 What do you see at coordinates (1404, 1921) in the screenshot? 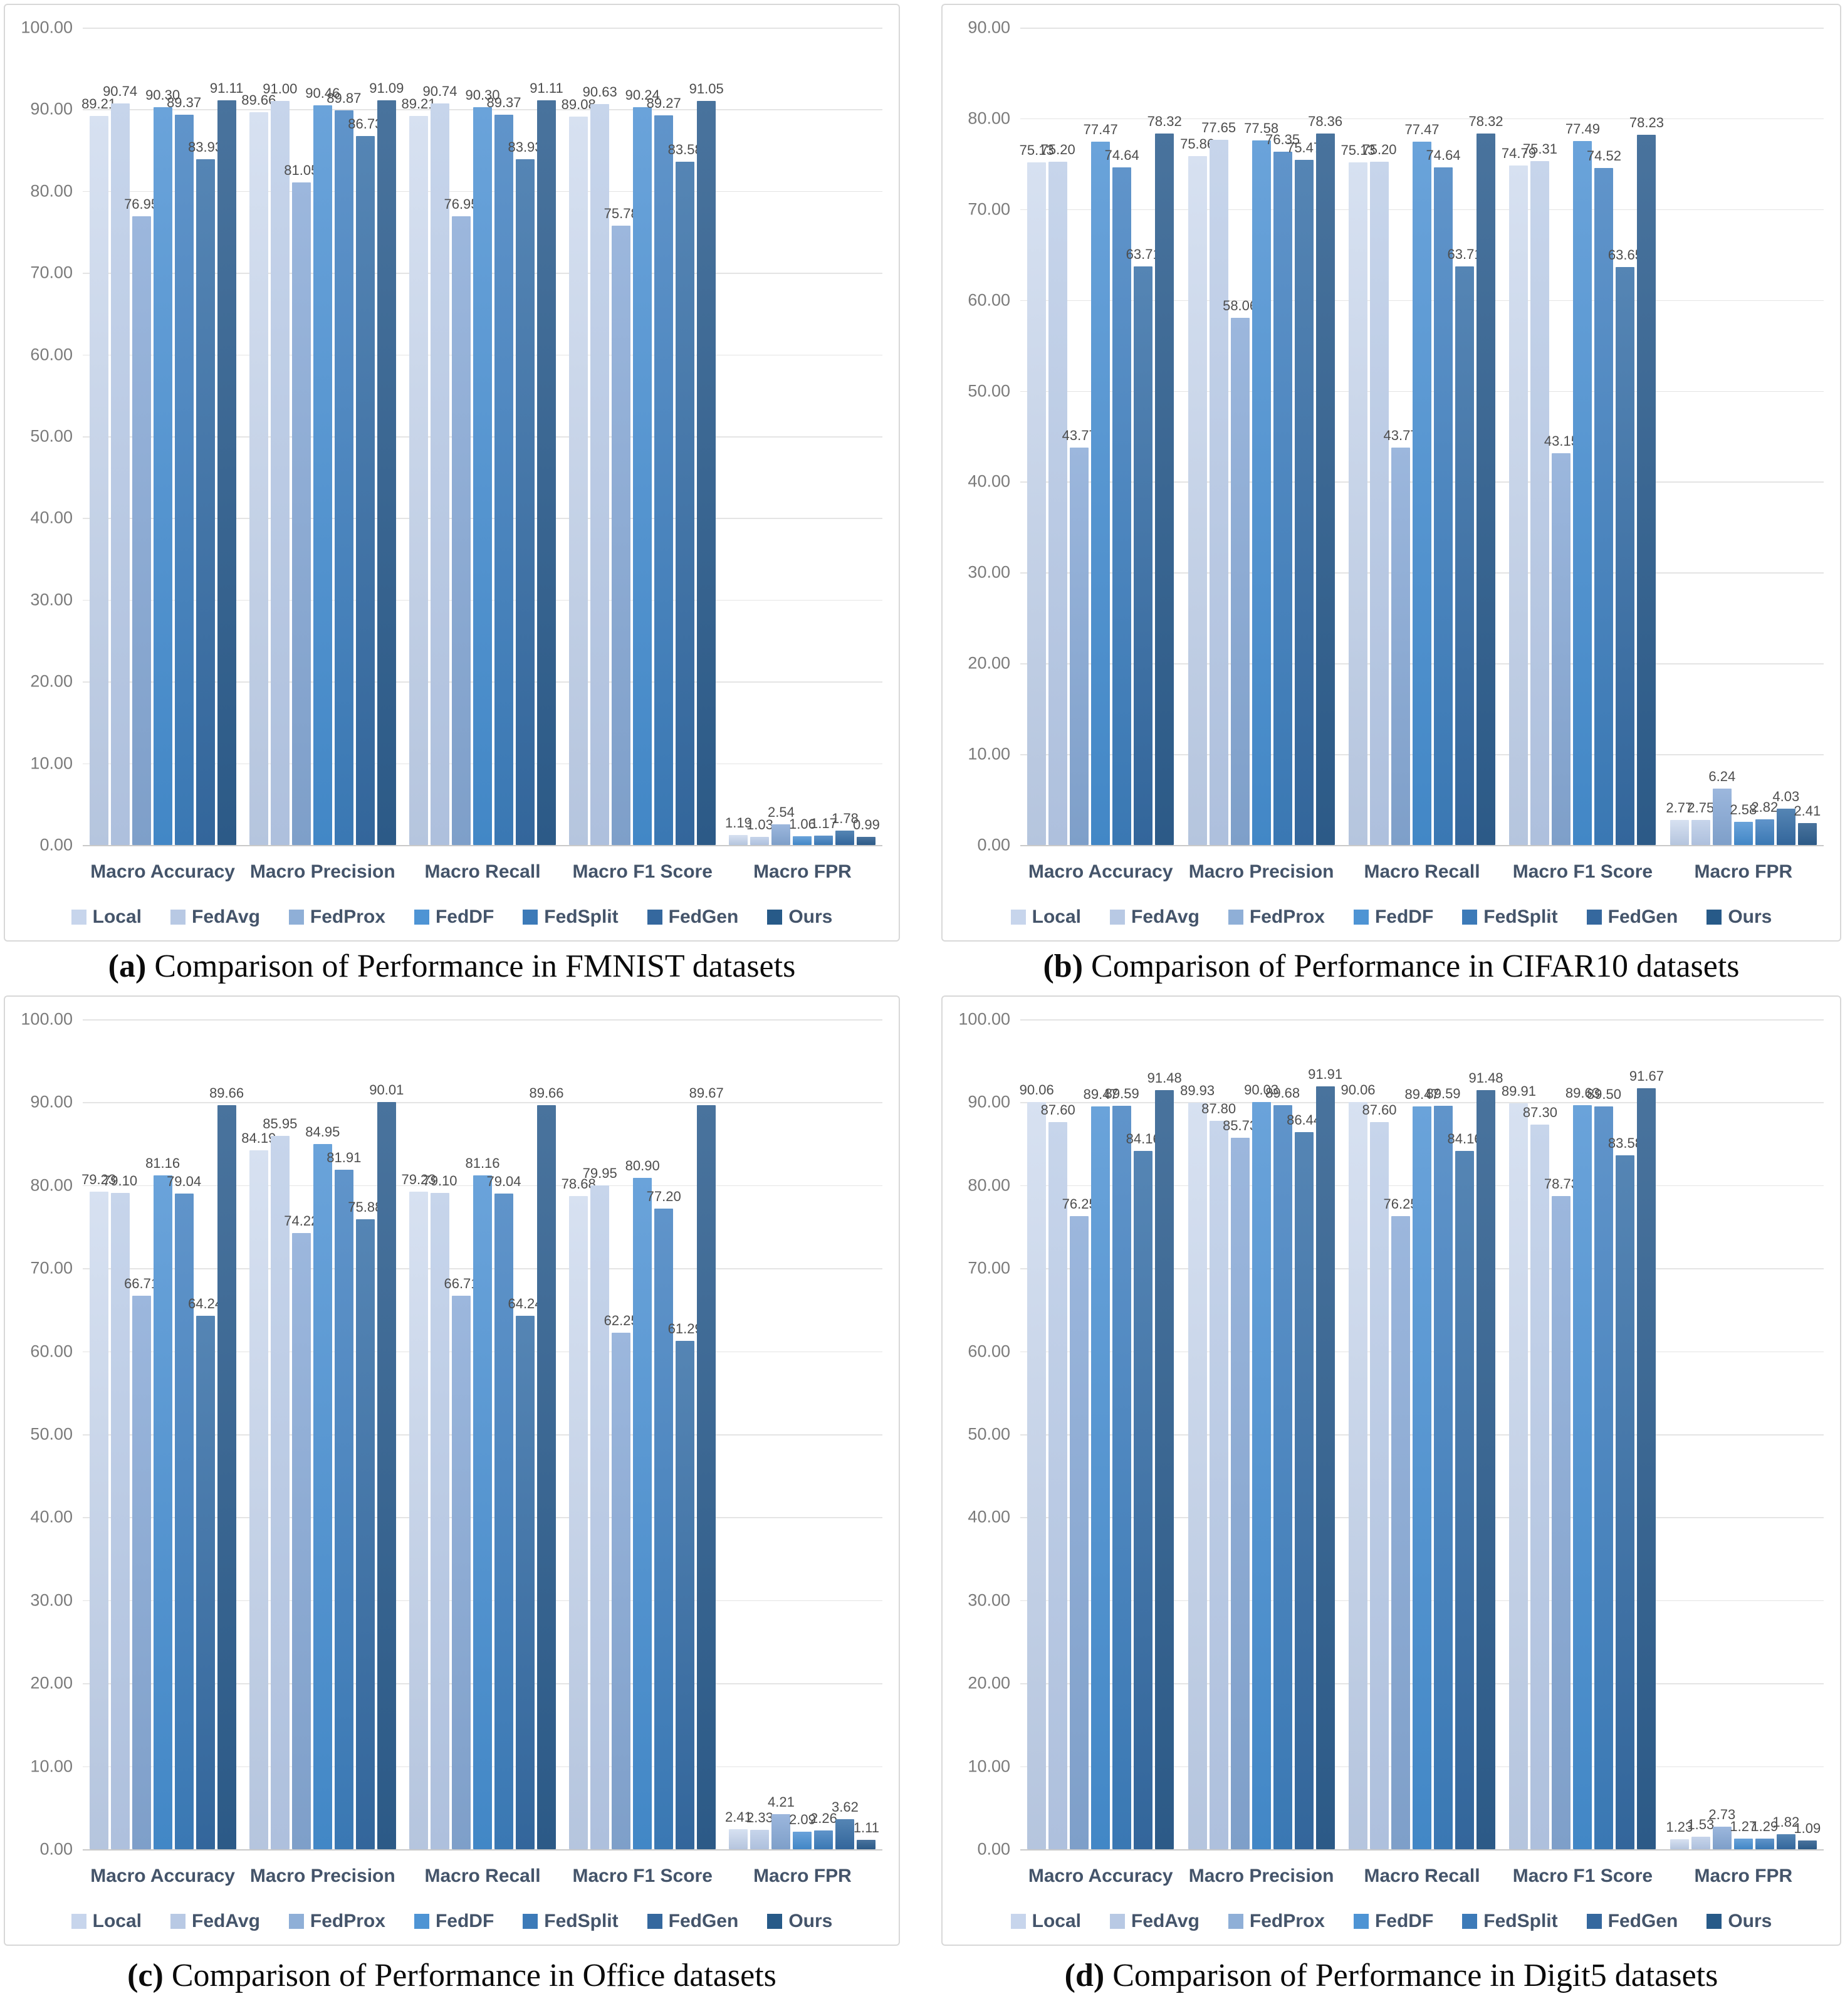
I see `legend-label: FedDF` at bounding box center [1404, 1921].